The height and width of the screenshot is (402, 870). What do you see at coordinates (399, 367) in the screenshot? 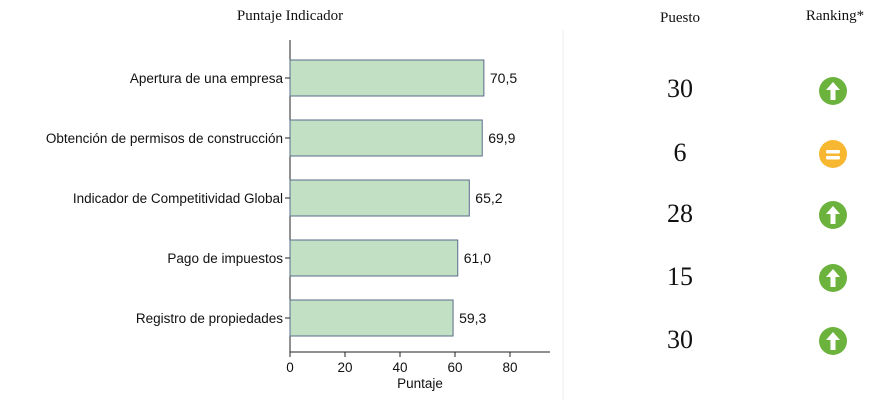
I see `x-tick-label: 40` at bounding box center [399, 367].